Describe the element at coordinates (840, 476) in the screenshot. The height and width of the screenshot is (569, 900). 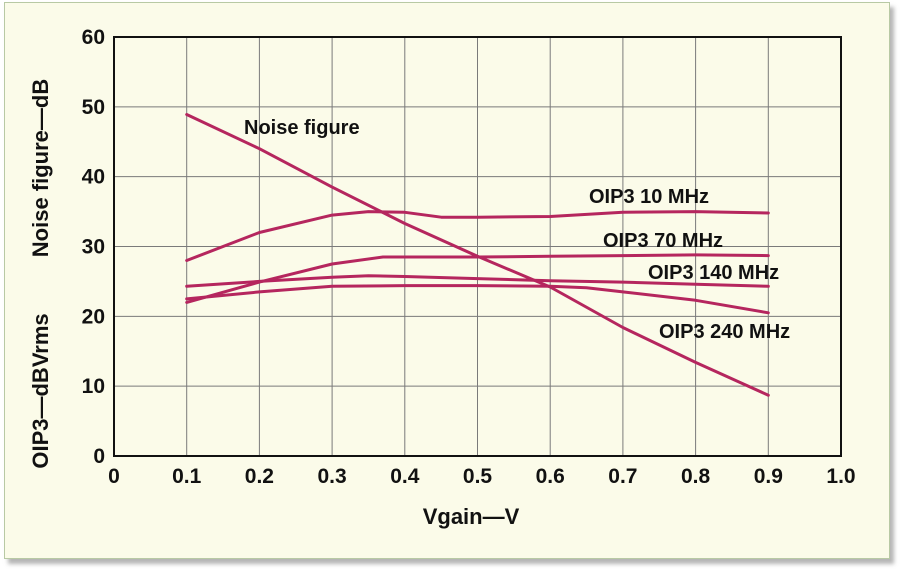
I see `x-tick-label: 1.0` at that location.